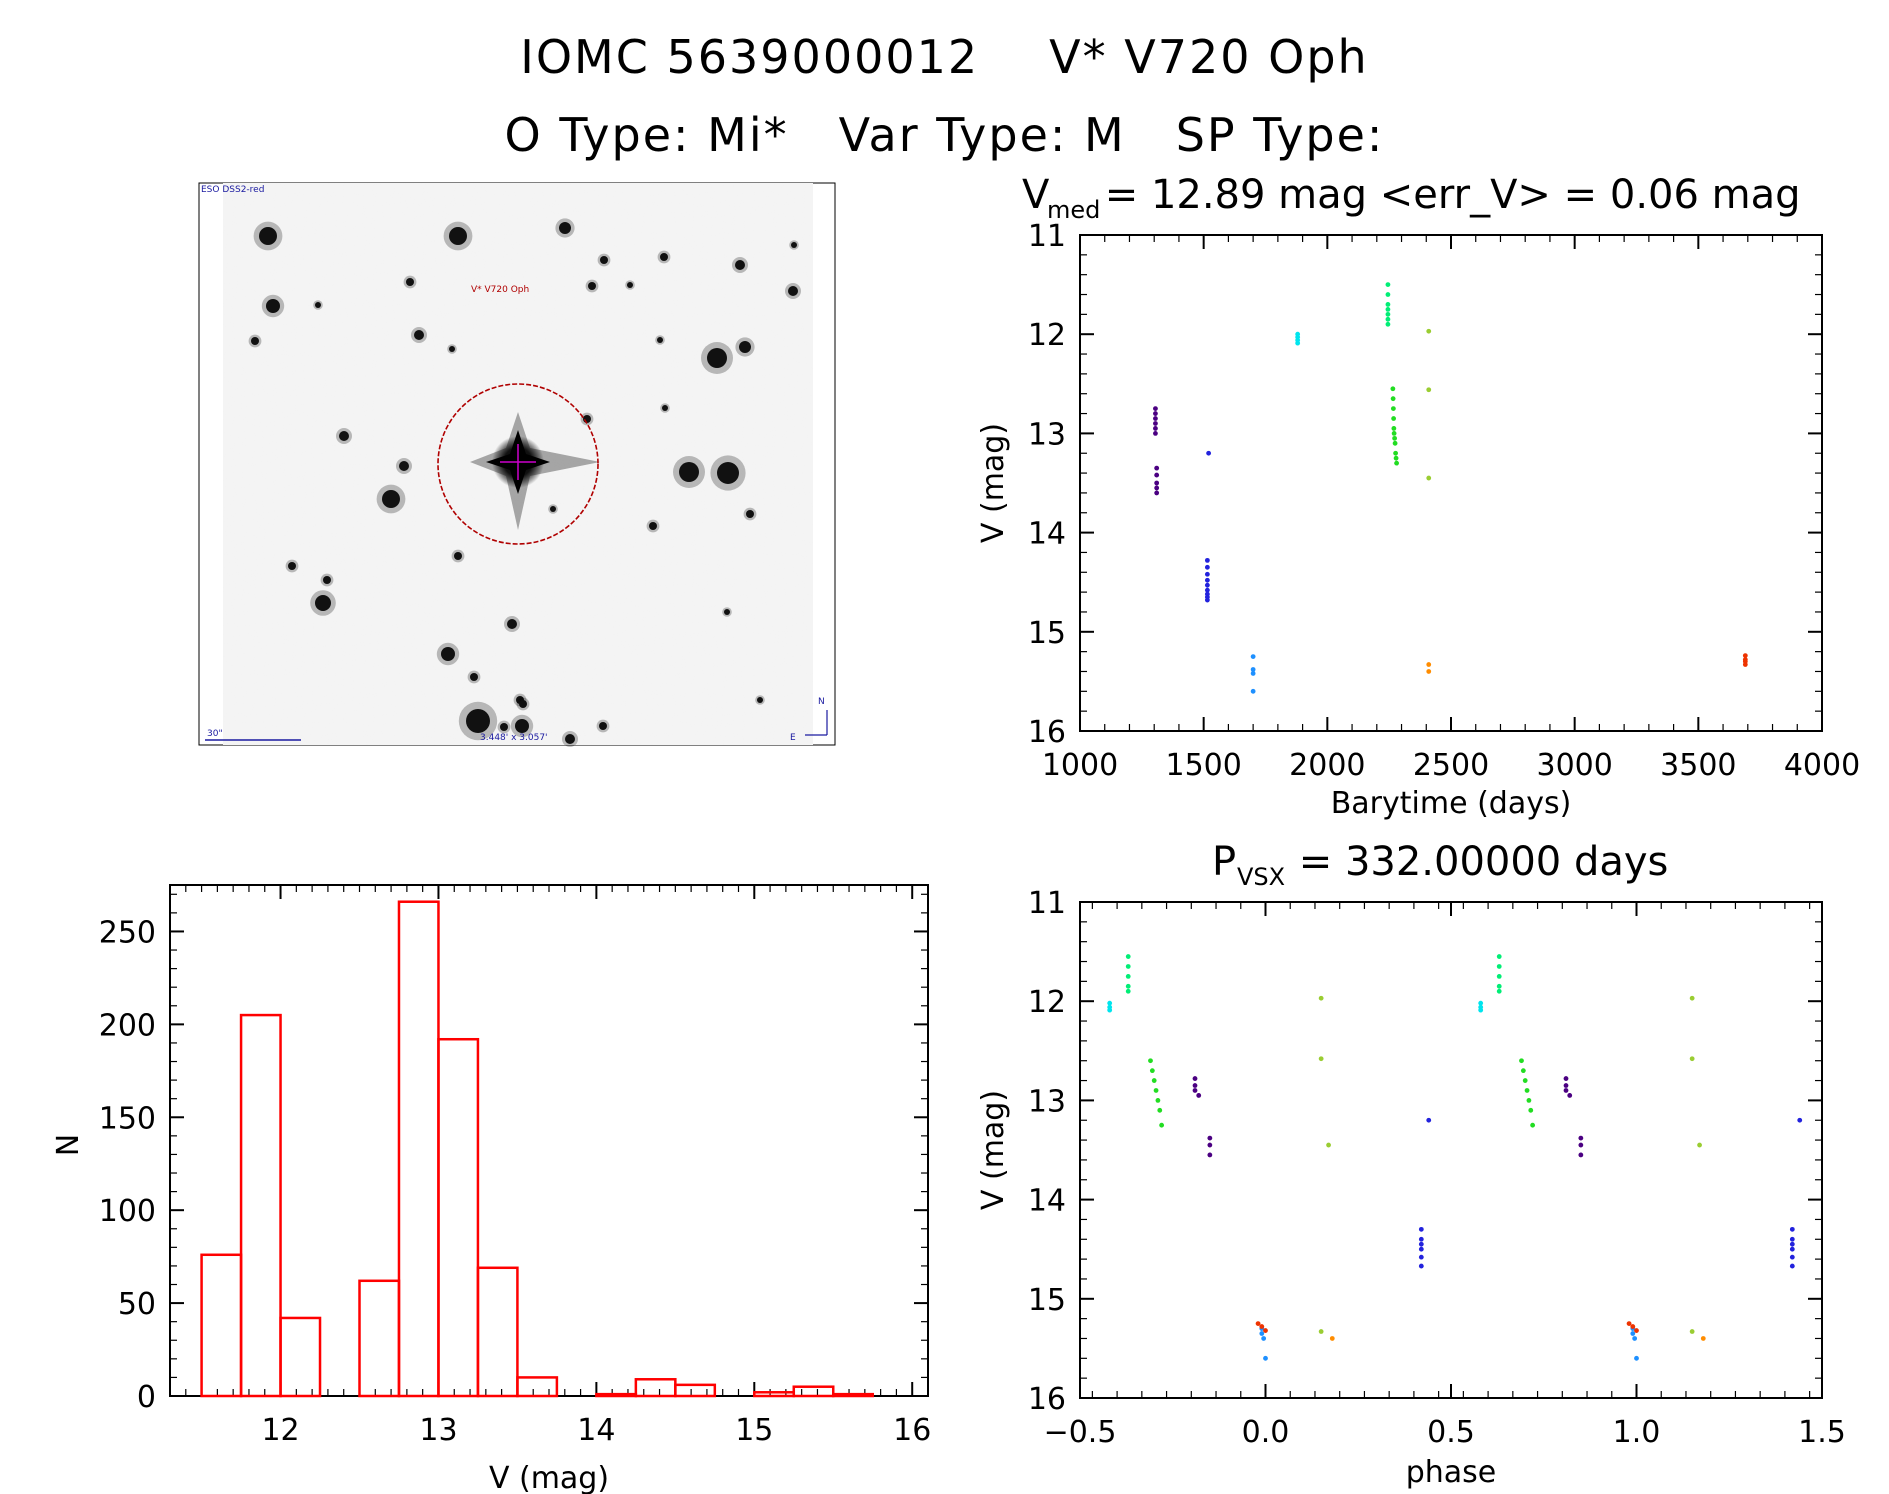 Image resolution: width=1889 pixels, height=1494 pixels. What do you see at coordinates (514, 738) in the screenshot?
I see `fov-label: 3.448' x 3.057'` at bounding box center [514, 738].